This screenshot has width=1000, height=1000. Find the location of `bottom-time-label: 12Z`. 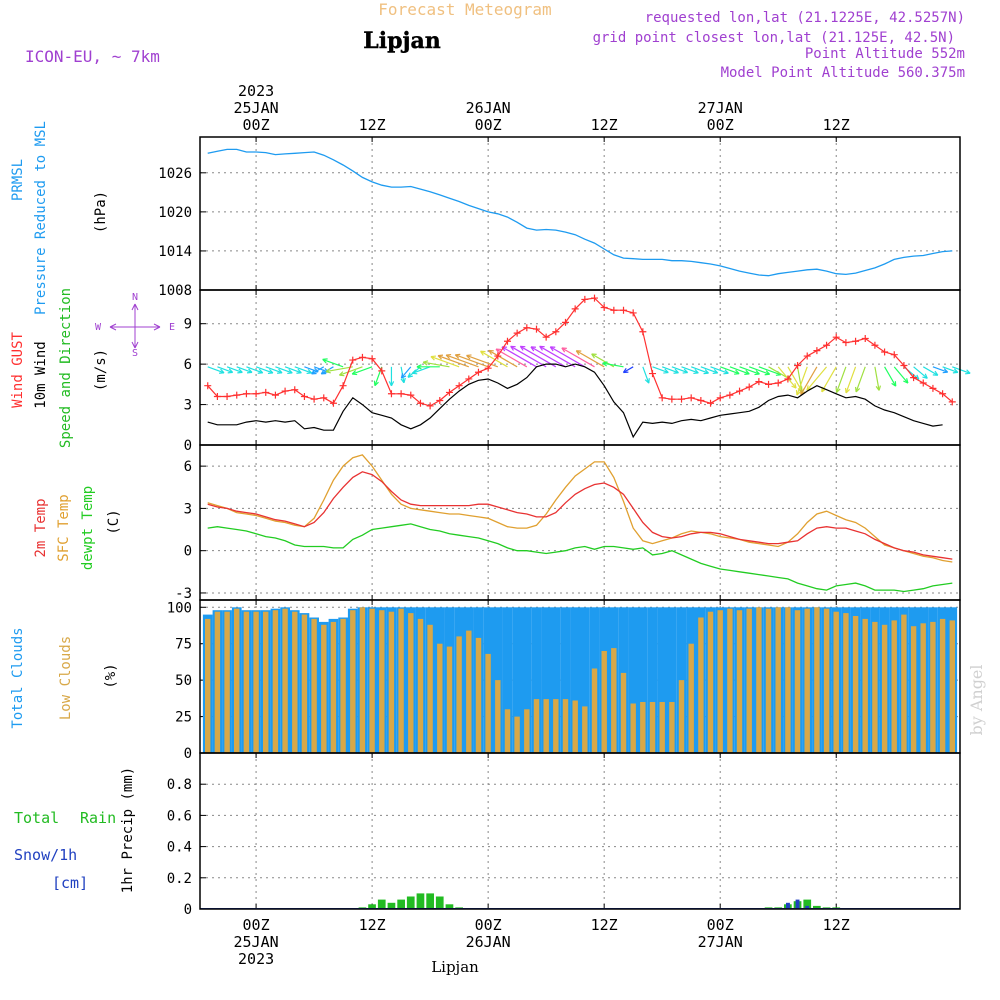

bottom-time-label: 12Z is located at coordinates (372, 925).